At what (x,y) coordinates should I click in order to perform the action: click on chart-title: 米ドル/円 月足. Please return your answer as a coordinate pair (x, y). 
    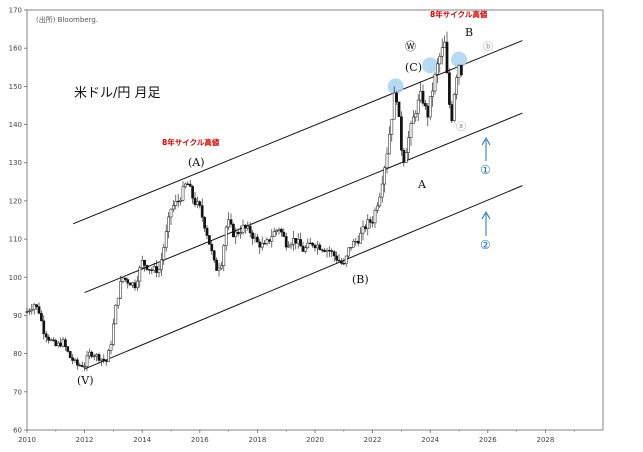
    Looking at the image, I should click on (117, 93).